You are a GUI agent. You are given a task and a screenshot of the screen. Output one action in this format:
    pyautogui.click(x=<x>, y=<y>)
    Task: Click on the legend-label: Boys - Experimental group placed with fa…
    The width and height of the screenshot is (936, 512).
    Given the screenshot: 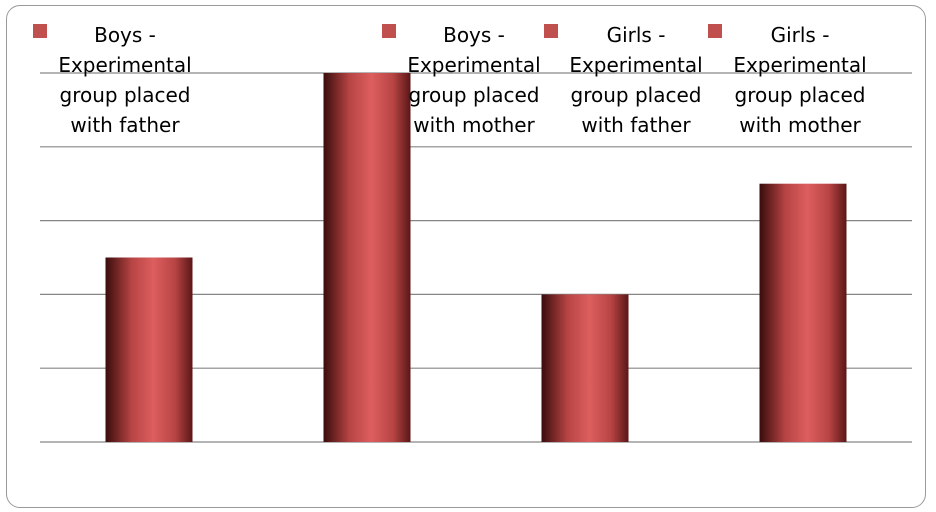 What is the action you would take?
    pyautogui.click(x=125, y=80)
    